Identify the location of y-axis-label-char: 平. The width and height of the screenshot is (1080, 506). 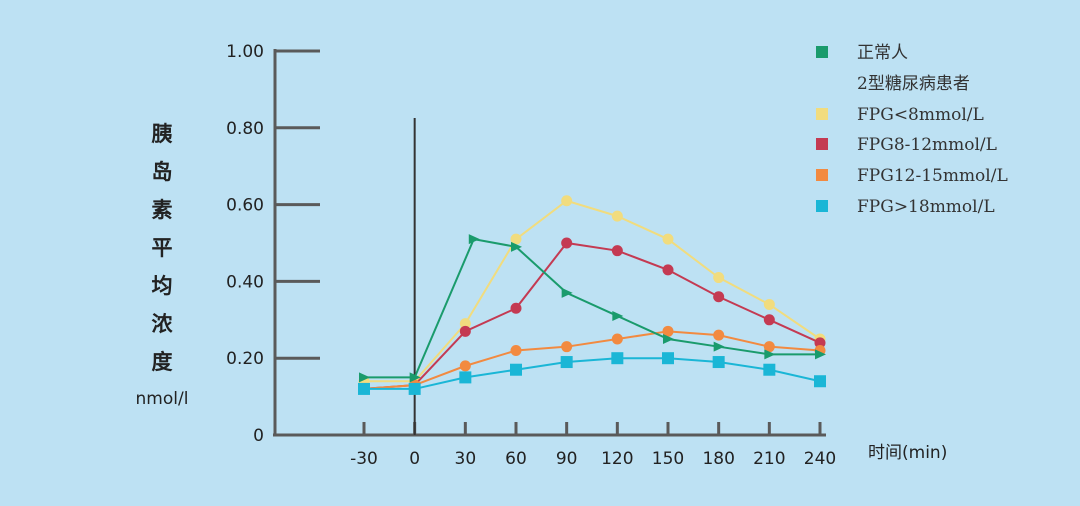
(162, 248).